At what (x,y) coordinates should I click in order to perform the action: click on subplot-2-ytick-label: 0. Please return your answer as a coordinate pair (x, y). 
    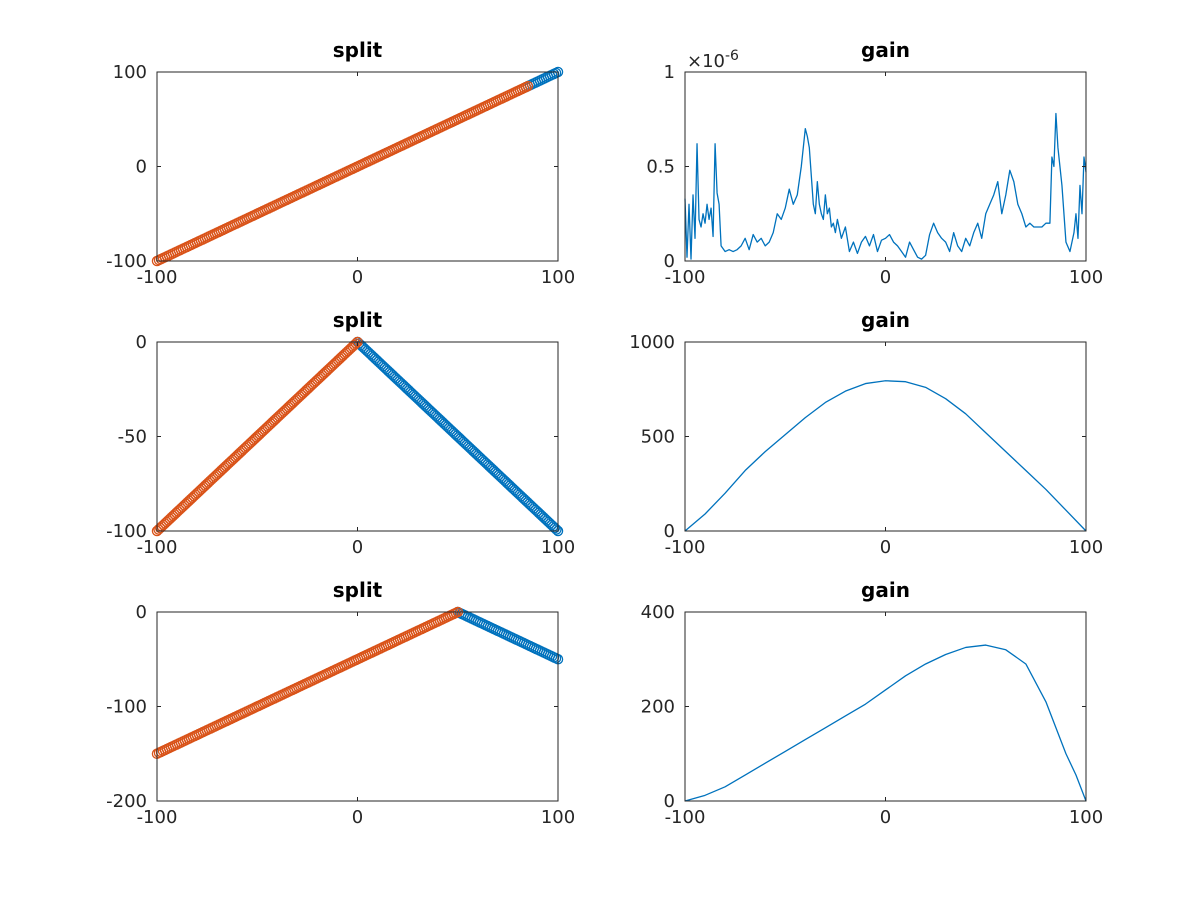
    Looking at the image, I should click on (669, 261).